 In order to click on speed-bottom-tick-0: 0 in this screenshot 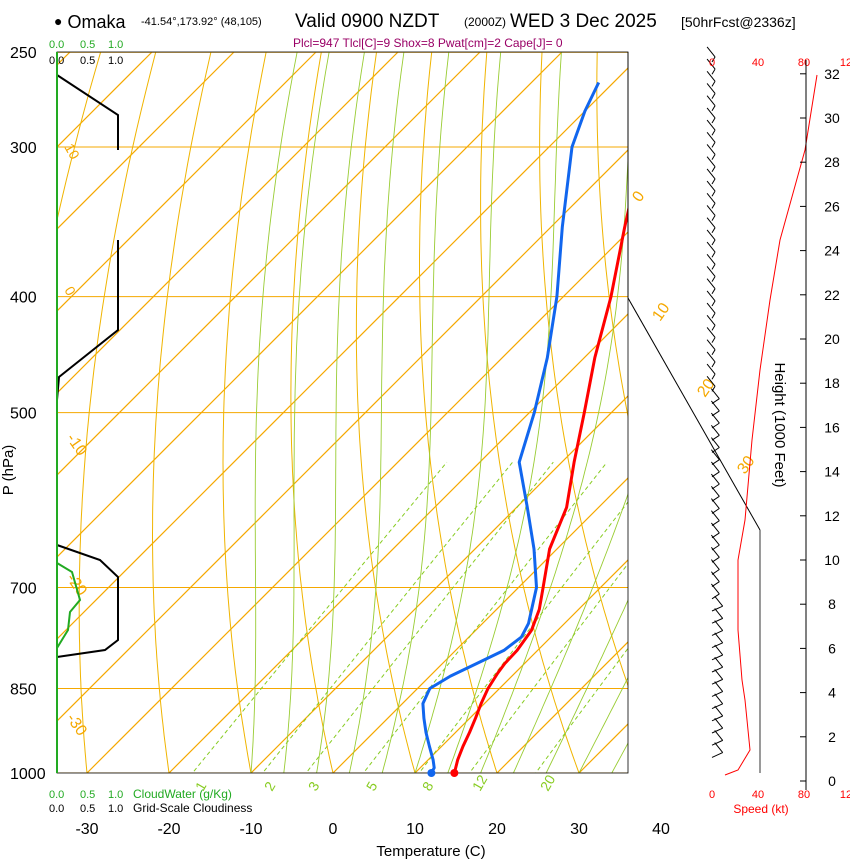, I will do `click(712, 795)`.